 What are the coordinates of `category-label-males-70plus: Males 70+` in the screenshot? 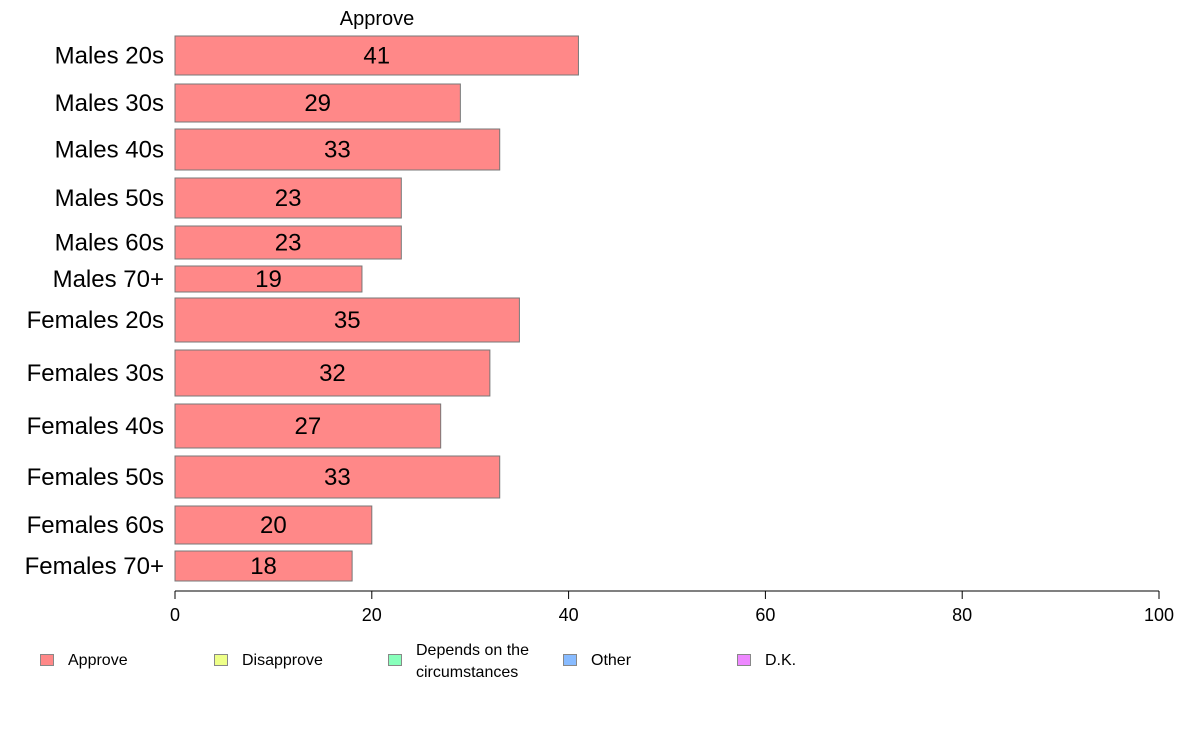 It's located at (108, 279).